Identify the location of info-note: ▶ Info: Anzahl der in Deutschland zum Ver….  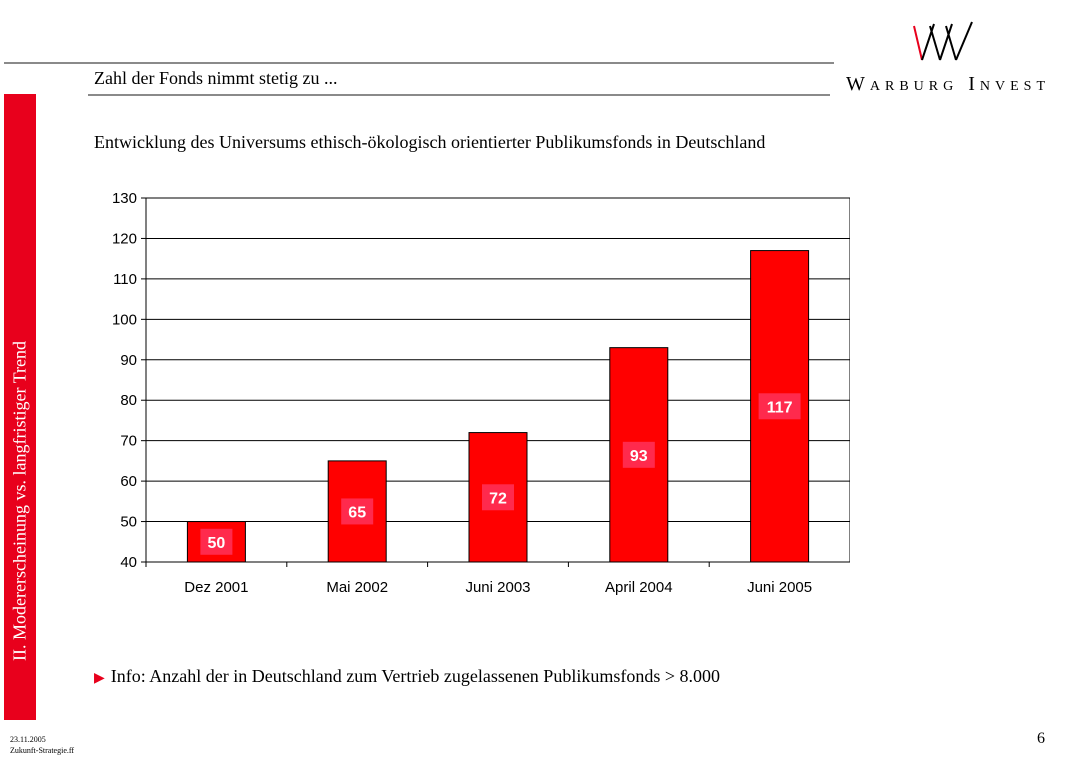
(407, 676).